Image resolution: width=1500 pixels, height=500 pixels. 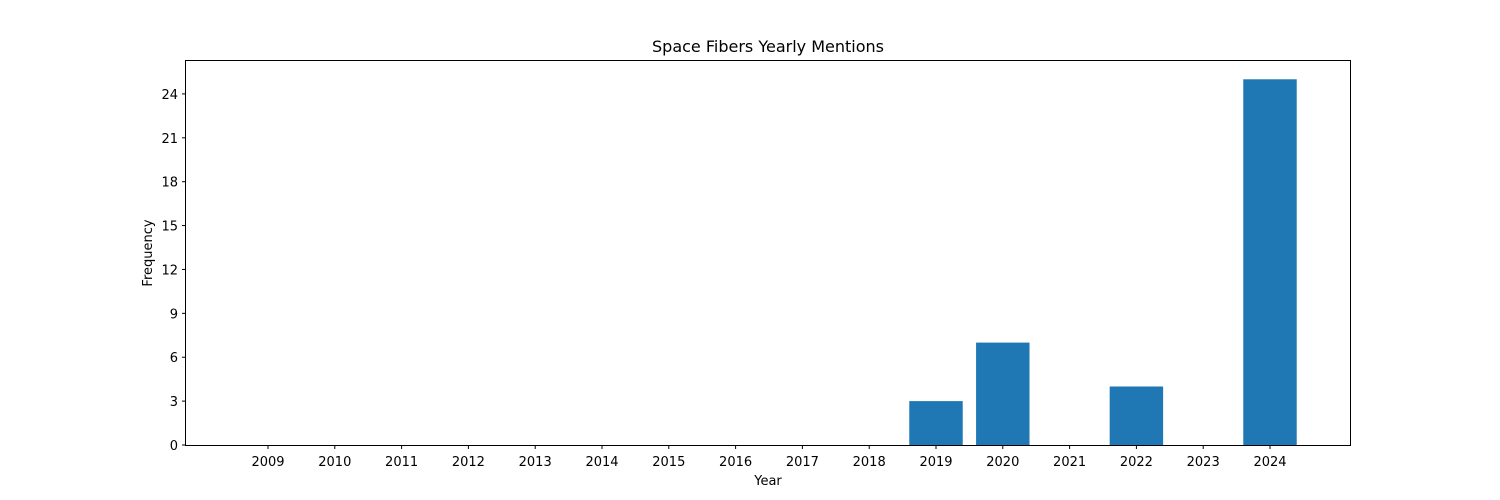 What do you see at coordinates (601, 462) in the screenshot?
I see `x-tick-label: 2014` at bounding box center [601, 462].